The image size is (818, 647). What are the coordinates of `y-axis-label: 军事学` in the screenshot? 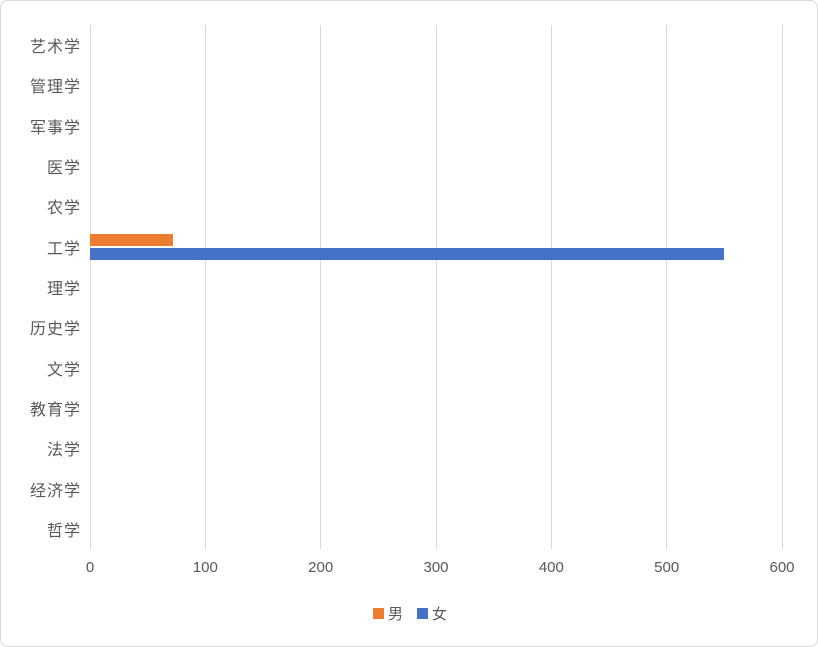 It's located at (55, 128).